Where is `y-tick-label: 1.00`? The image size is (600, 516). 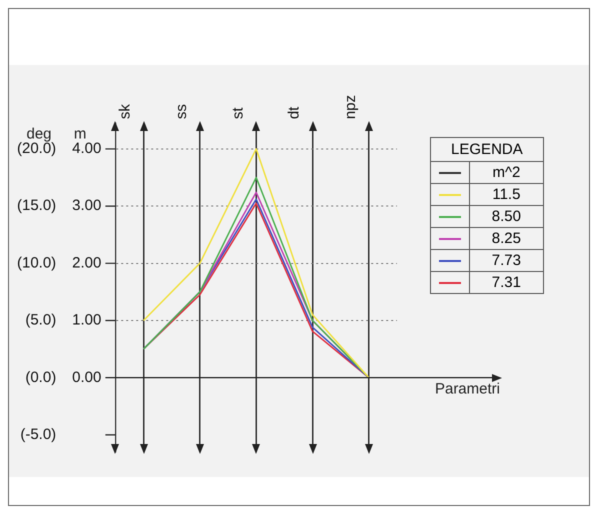 y-tick-label: 1.00 is located at coordinates (87, 320).